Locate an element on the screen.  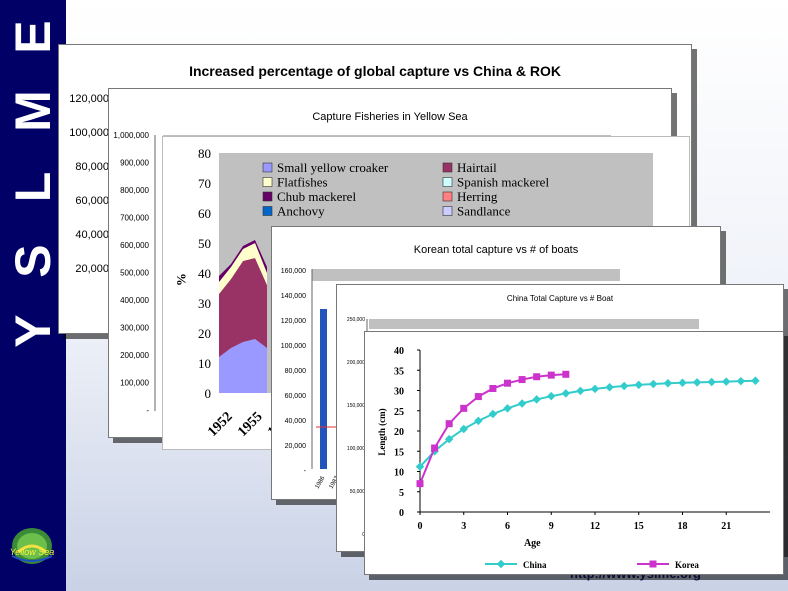
x-axis-label: Age is located at coordinates (532, 543).